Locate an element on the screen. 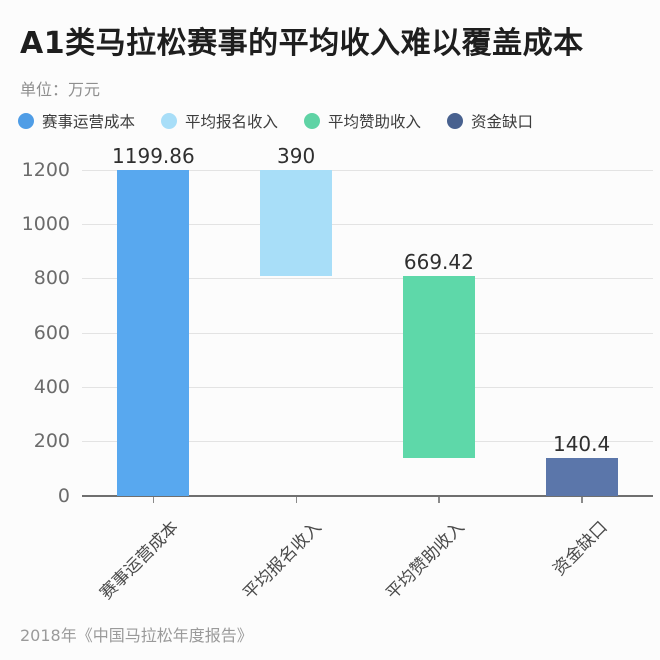 Image resolution: width=660 pixels, height=660 pixels. legend-item-label: 资金缺口 is located at coordinates (502, 122).